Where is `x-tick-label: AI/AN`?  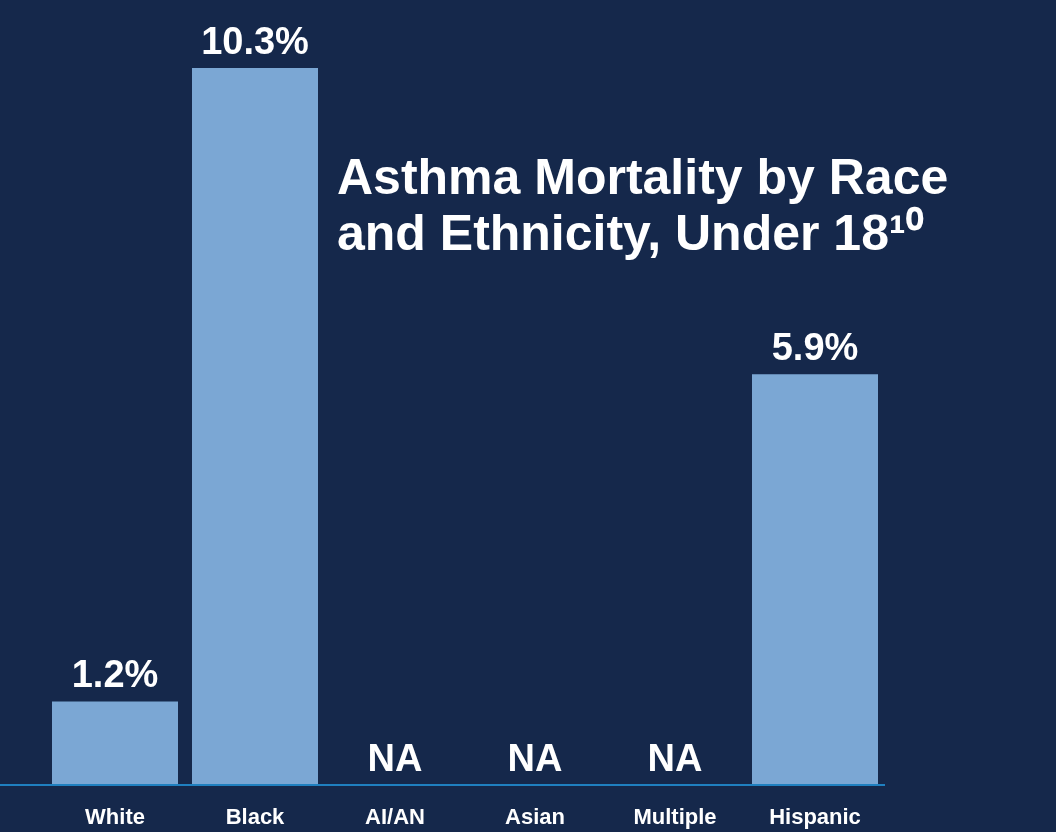
x-tick-label: AI/AN is located at coordinates (395, 816).